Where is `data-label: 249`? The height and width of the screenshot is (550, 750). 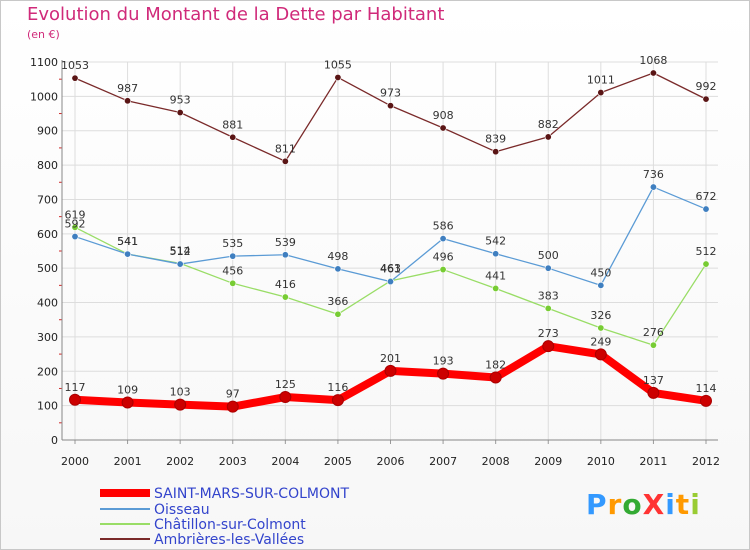 data-label: 249 is located at coordinates (600, 341).